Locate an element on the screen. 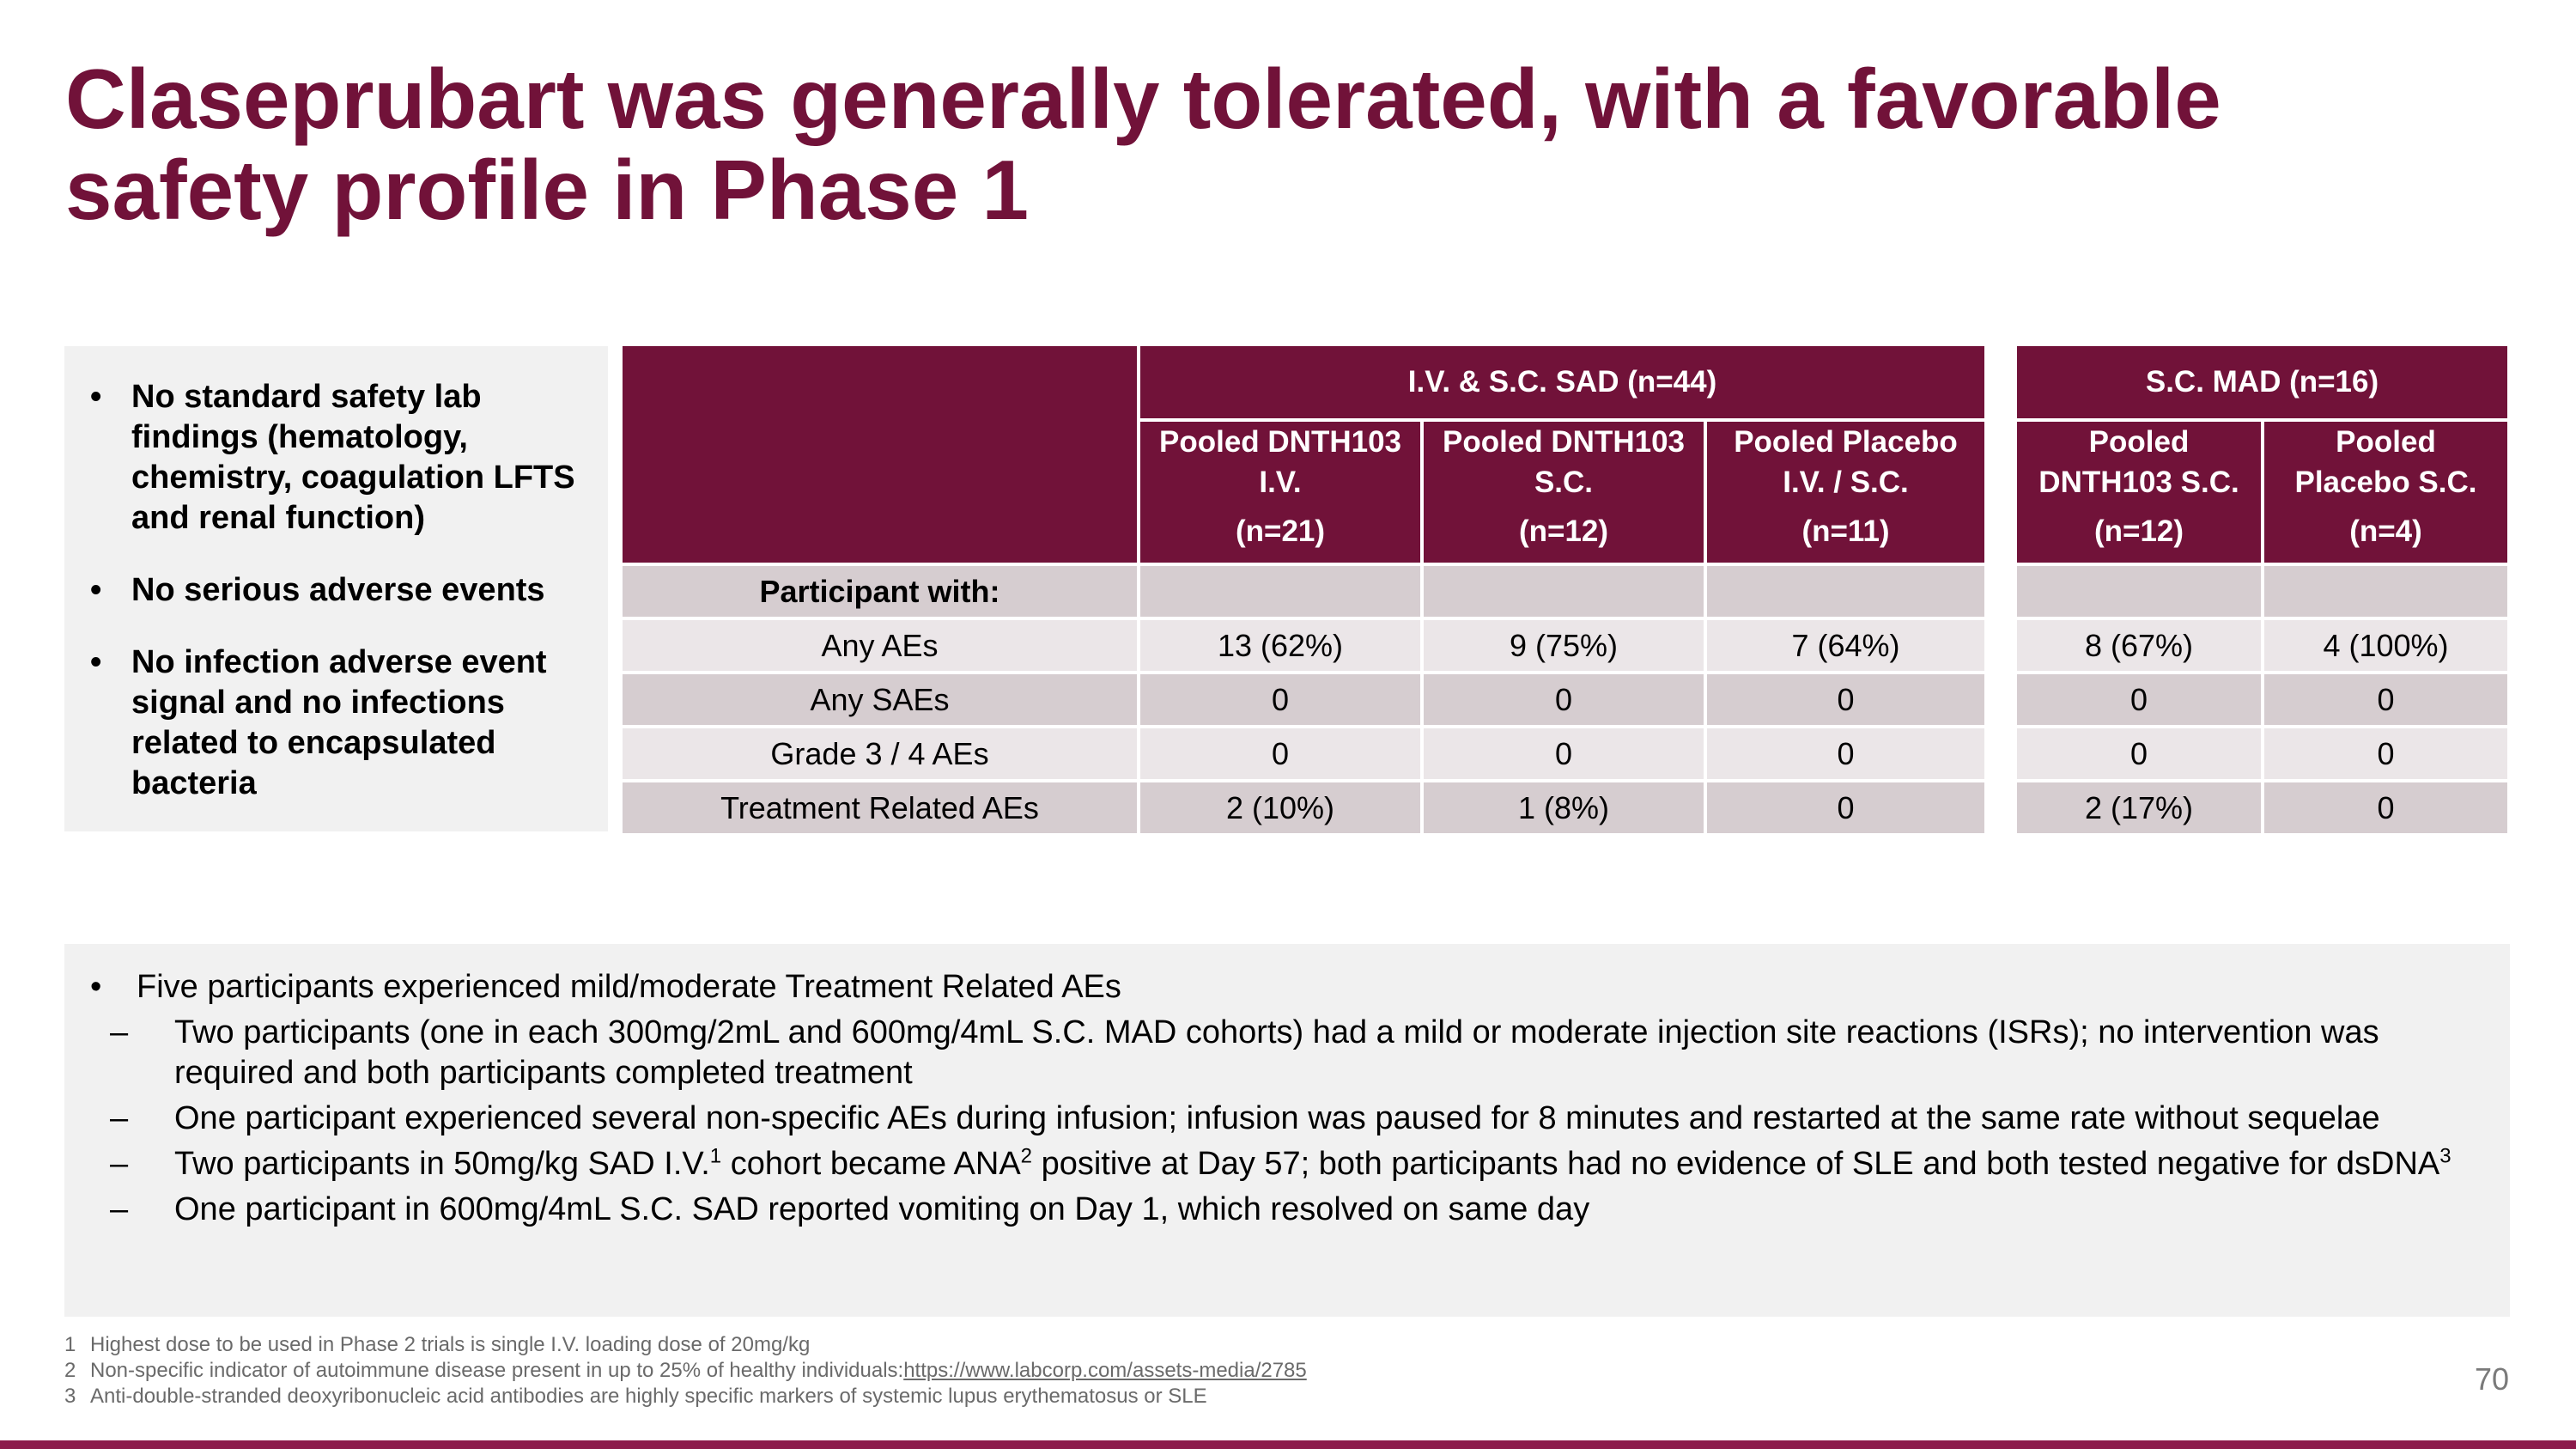 The width and height of the screenshot is (2576, 1449). sad-group-header: I.V. & S.C. SAD (n=44) is located at coordinates (1562, 384).